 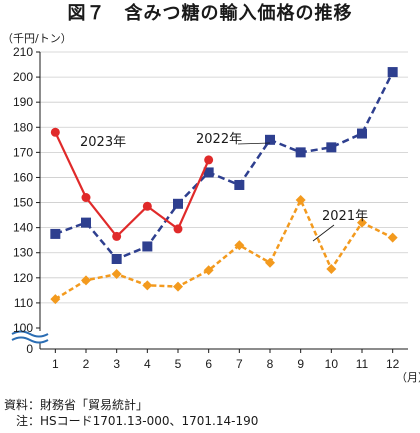 What do you see at coordinates (23, 152) in the screenshot?
I see `y-tick-label-170: 170` at bounding box center [23, 152].